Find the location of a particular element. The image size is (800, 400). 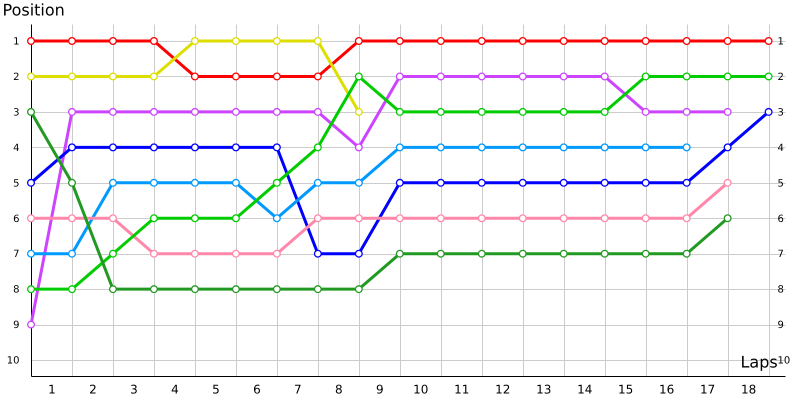

y-tick-label: 9 is located at coordinates (16, 326).